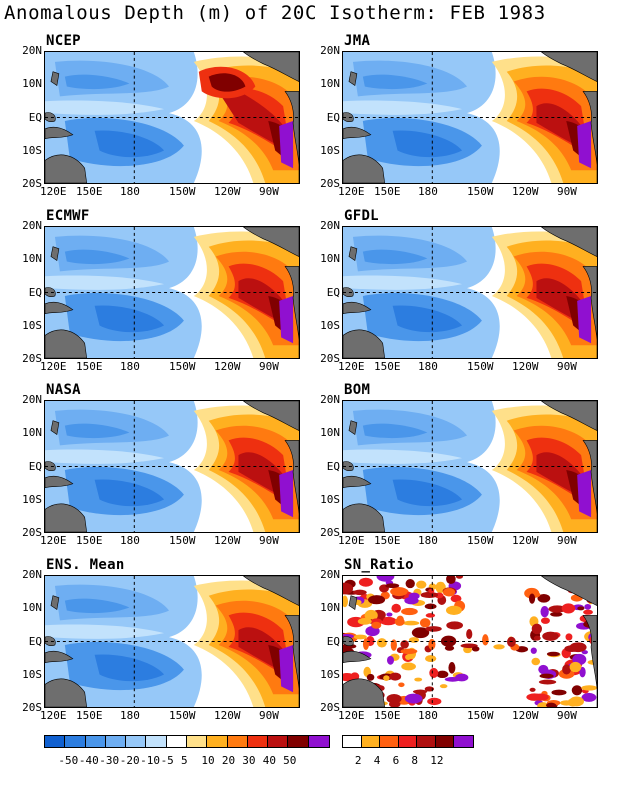  I want to click on colorbar-label: 5, so click(184, 760).